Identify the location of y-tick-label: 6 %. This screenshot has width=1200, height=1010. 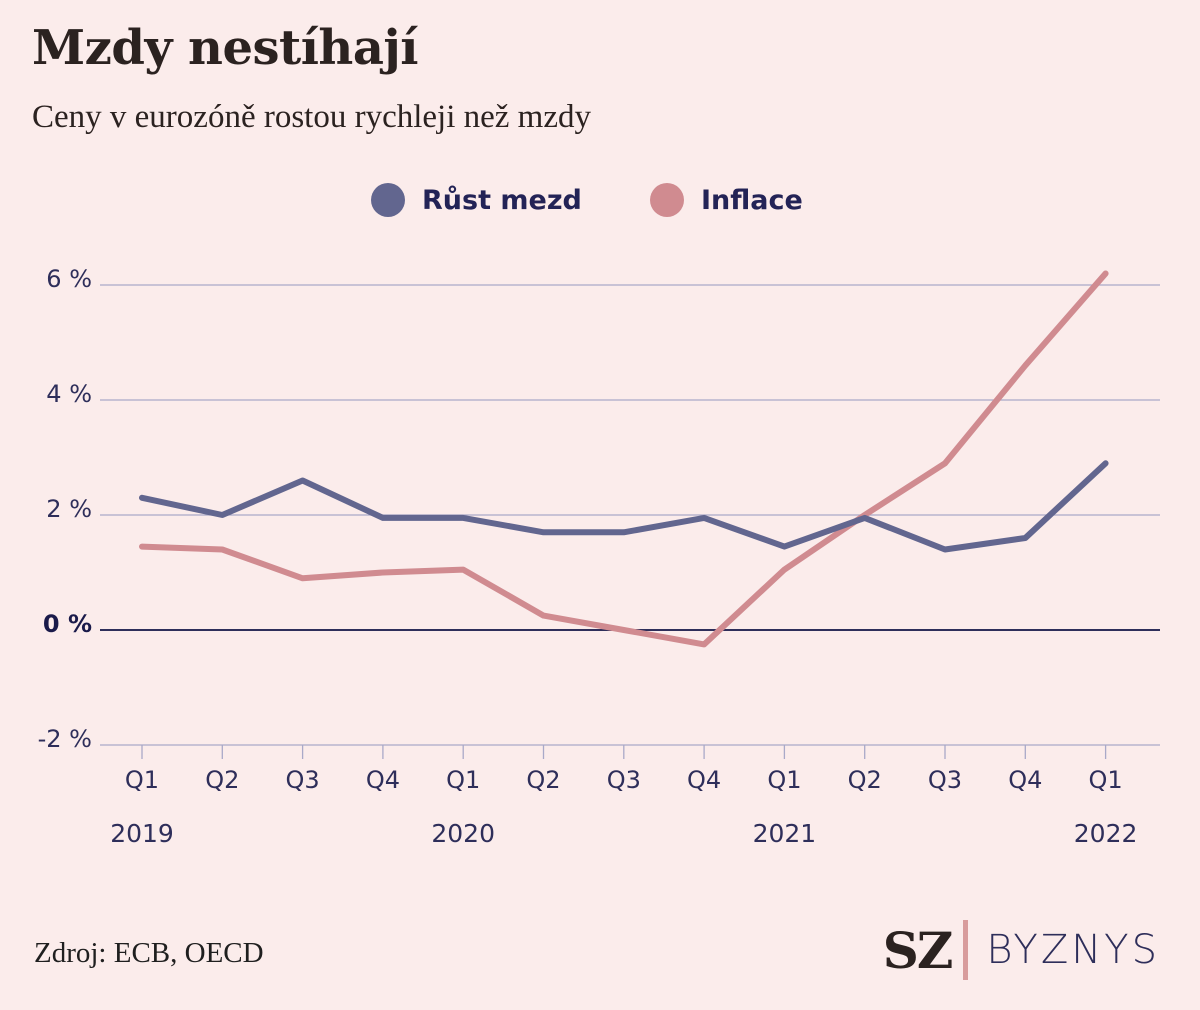
(69, 279).